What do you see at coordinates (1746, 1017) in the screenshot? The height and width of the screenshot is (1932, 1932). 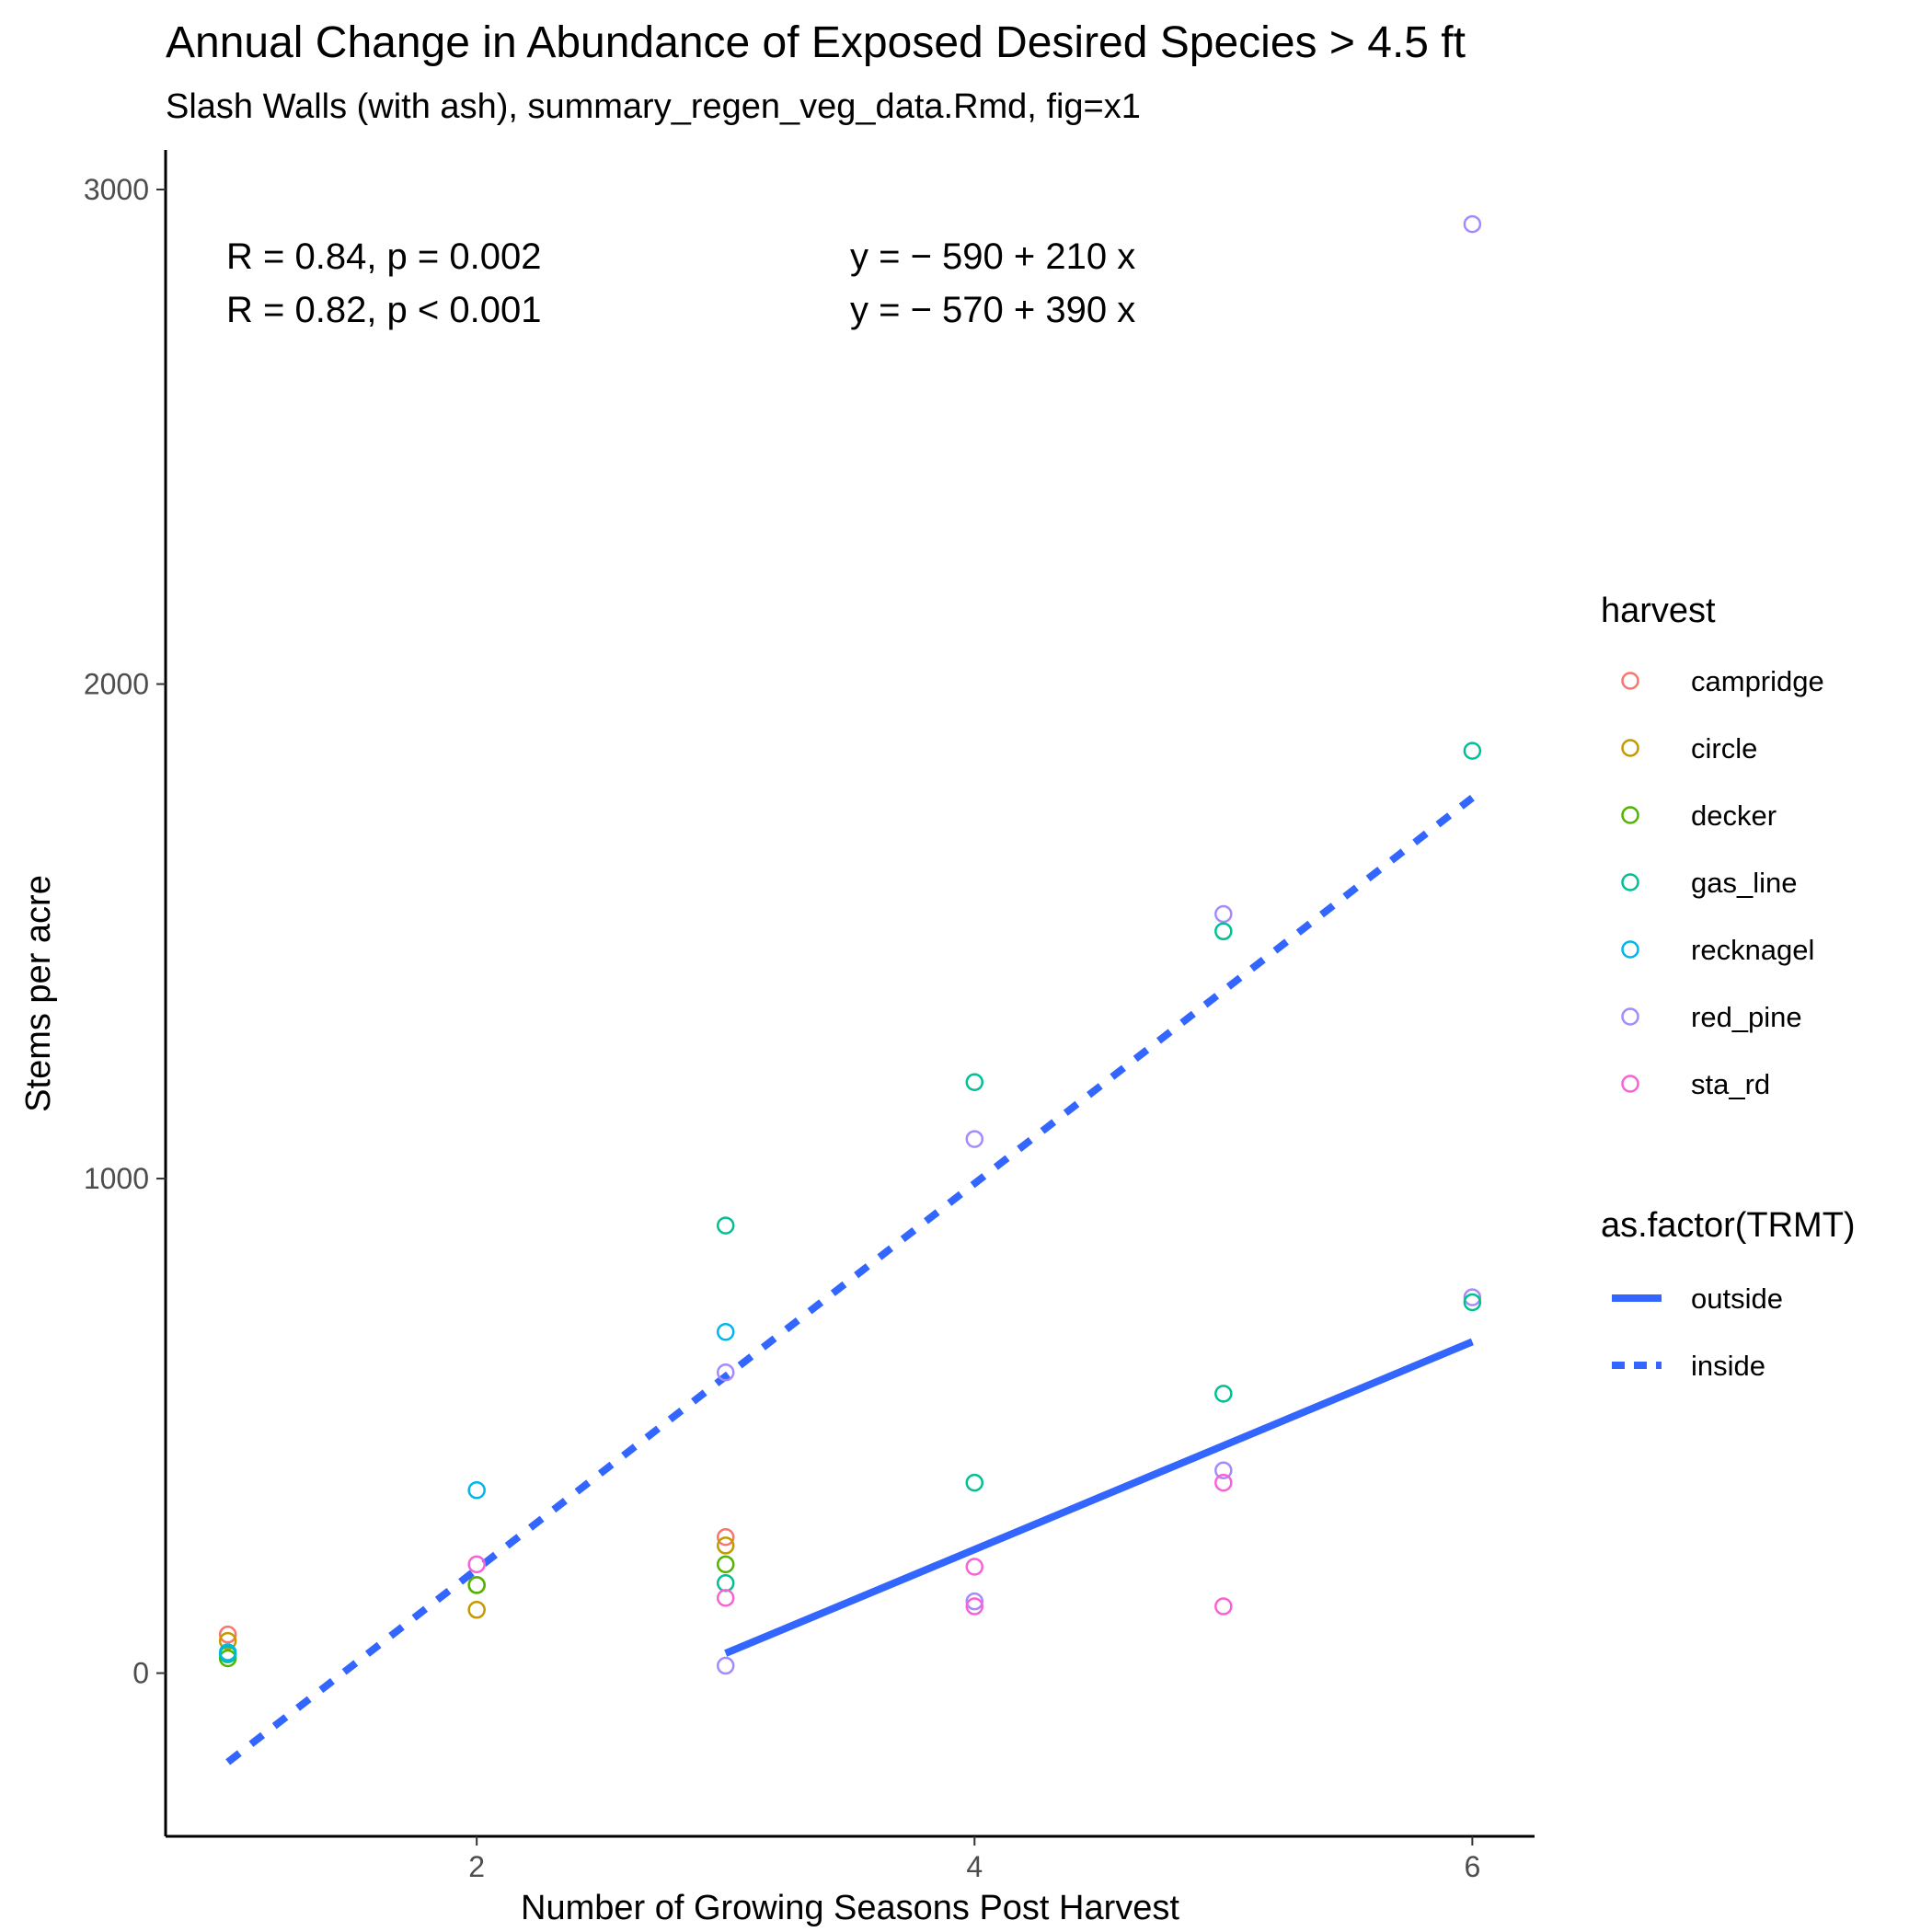 I see `legend-label-red_pine: red_pine` at bounding box center [1746, 1017].